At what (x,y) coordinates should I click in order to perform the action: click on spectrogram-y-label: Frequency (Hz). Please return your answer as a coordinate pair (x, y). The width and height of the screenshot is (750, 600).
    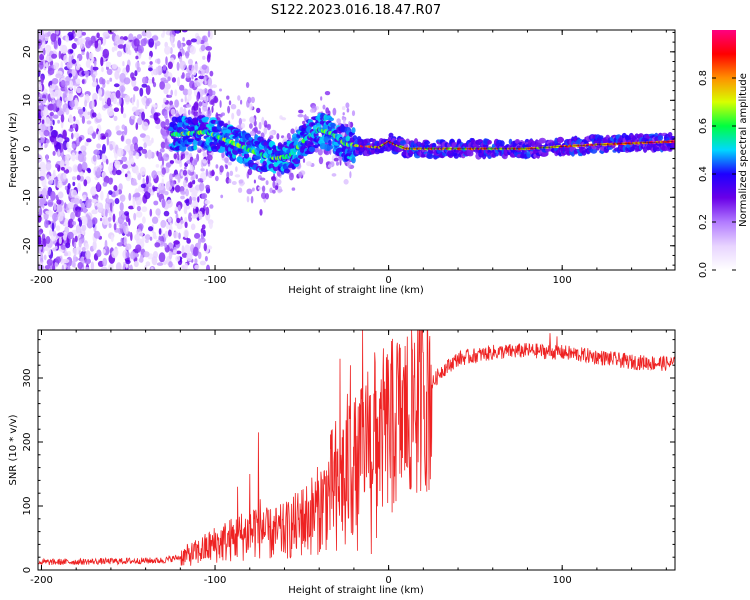
    Looking at the image, I should click on (13, 150).